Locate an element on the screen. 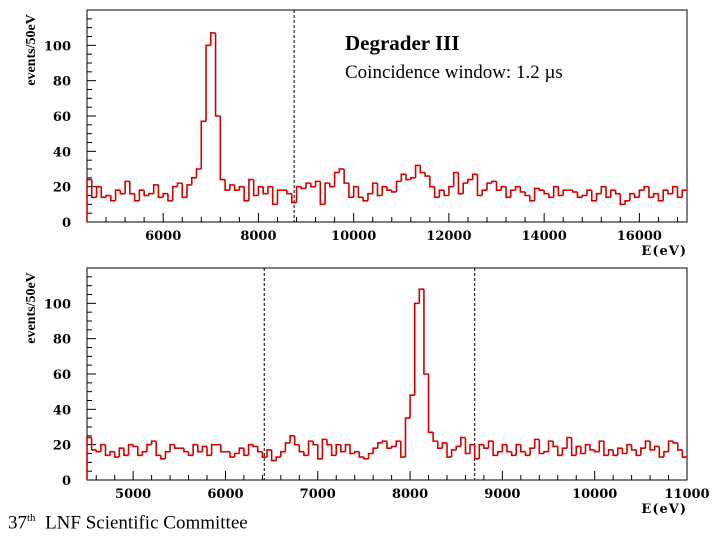  x-tick-label: 10000 is located at coordinates (353, 236).